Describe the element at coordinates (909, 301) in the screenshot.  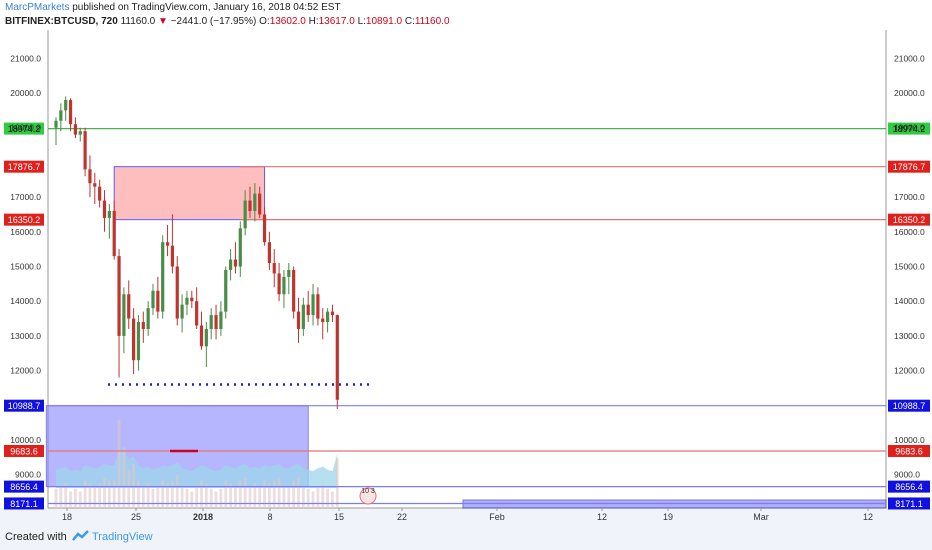
I see `y-tick-right: 14000.0` at that location.